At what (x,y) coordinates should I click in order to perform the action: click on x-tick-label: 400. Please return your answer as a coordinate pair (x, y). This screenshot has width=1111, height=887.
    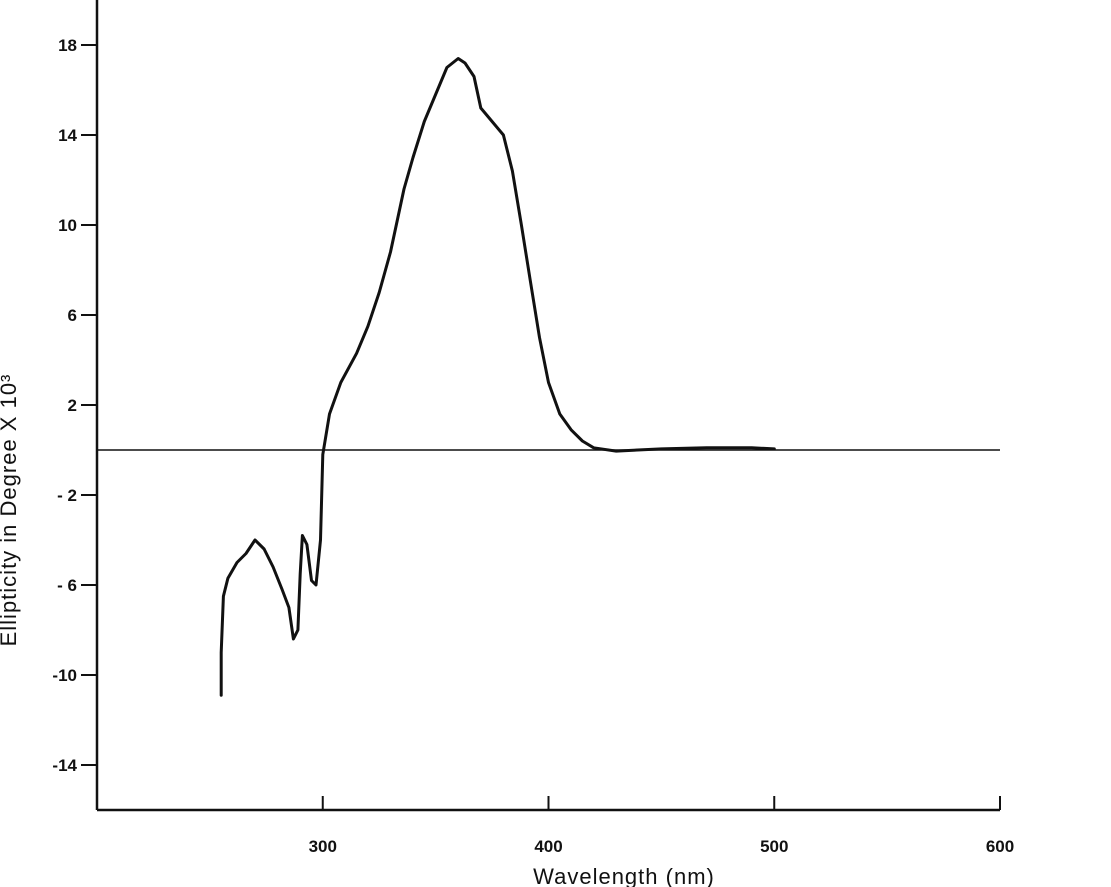
    Looking at the image, I should click on (548, 846).